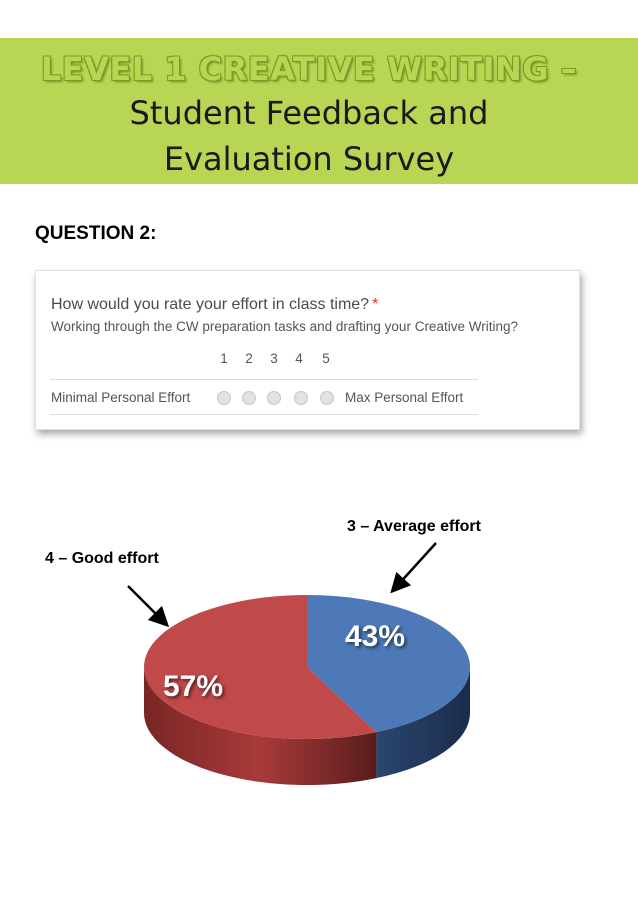 The width and height of the screenshot is (638, 922). What do you see at coordinates (326, 358) in the screenshot?
I see `scale-number-5: 5` at bounding box center [326, 358].